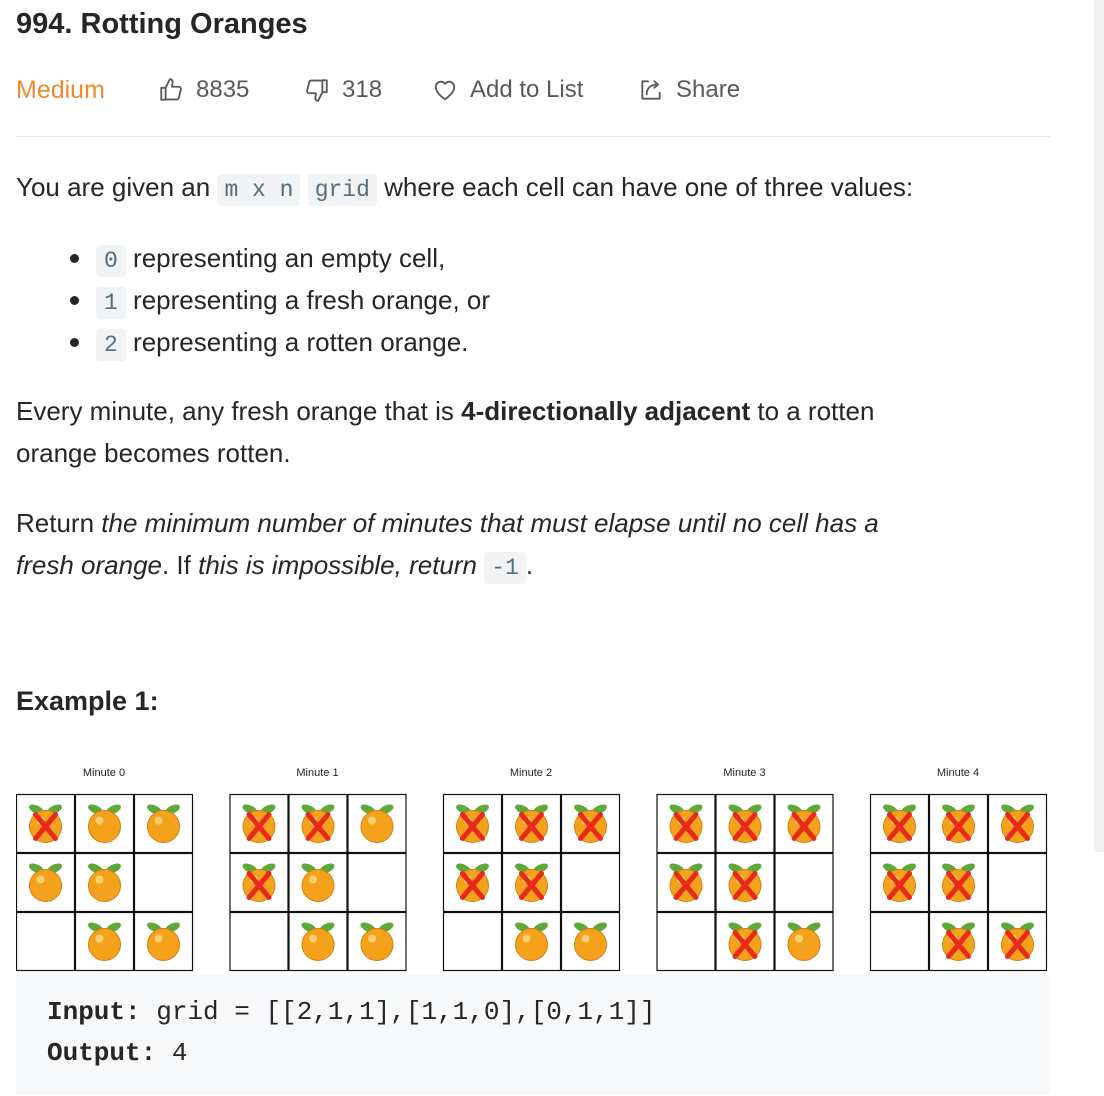 This screenshot has width=1104, height=1096. I want to click on list-item: 0 representing an empty cell,, so click(253, 258).